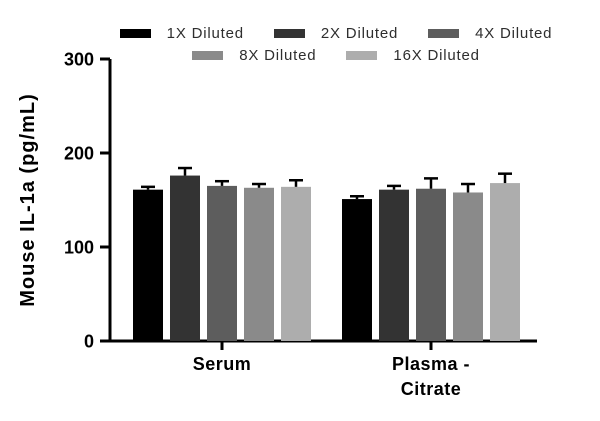 The image size is (600, 421). Describe the element at coordinates (431, 389) in the screenshot. I see `x-category-label: Citrate` at that location.